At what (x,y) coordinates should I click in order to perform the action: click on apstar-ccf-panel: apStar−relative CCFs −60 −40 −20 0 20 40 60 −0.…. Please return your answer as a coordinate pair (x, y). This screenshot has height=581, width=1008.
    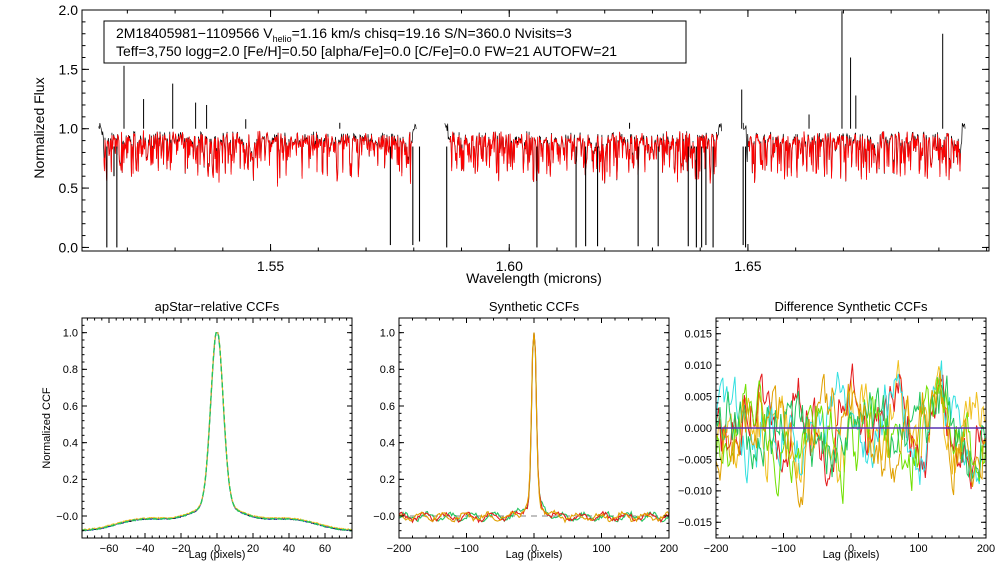
    Looking at the image, I should click on (197, 430).